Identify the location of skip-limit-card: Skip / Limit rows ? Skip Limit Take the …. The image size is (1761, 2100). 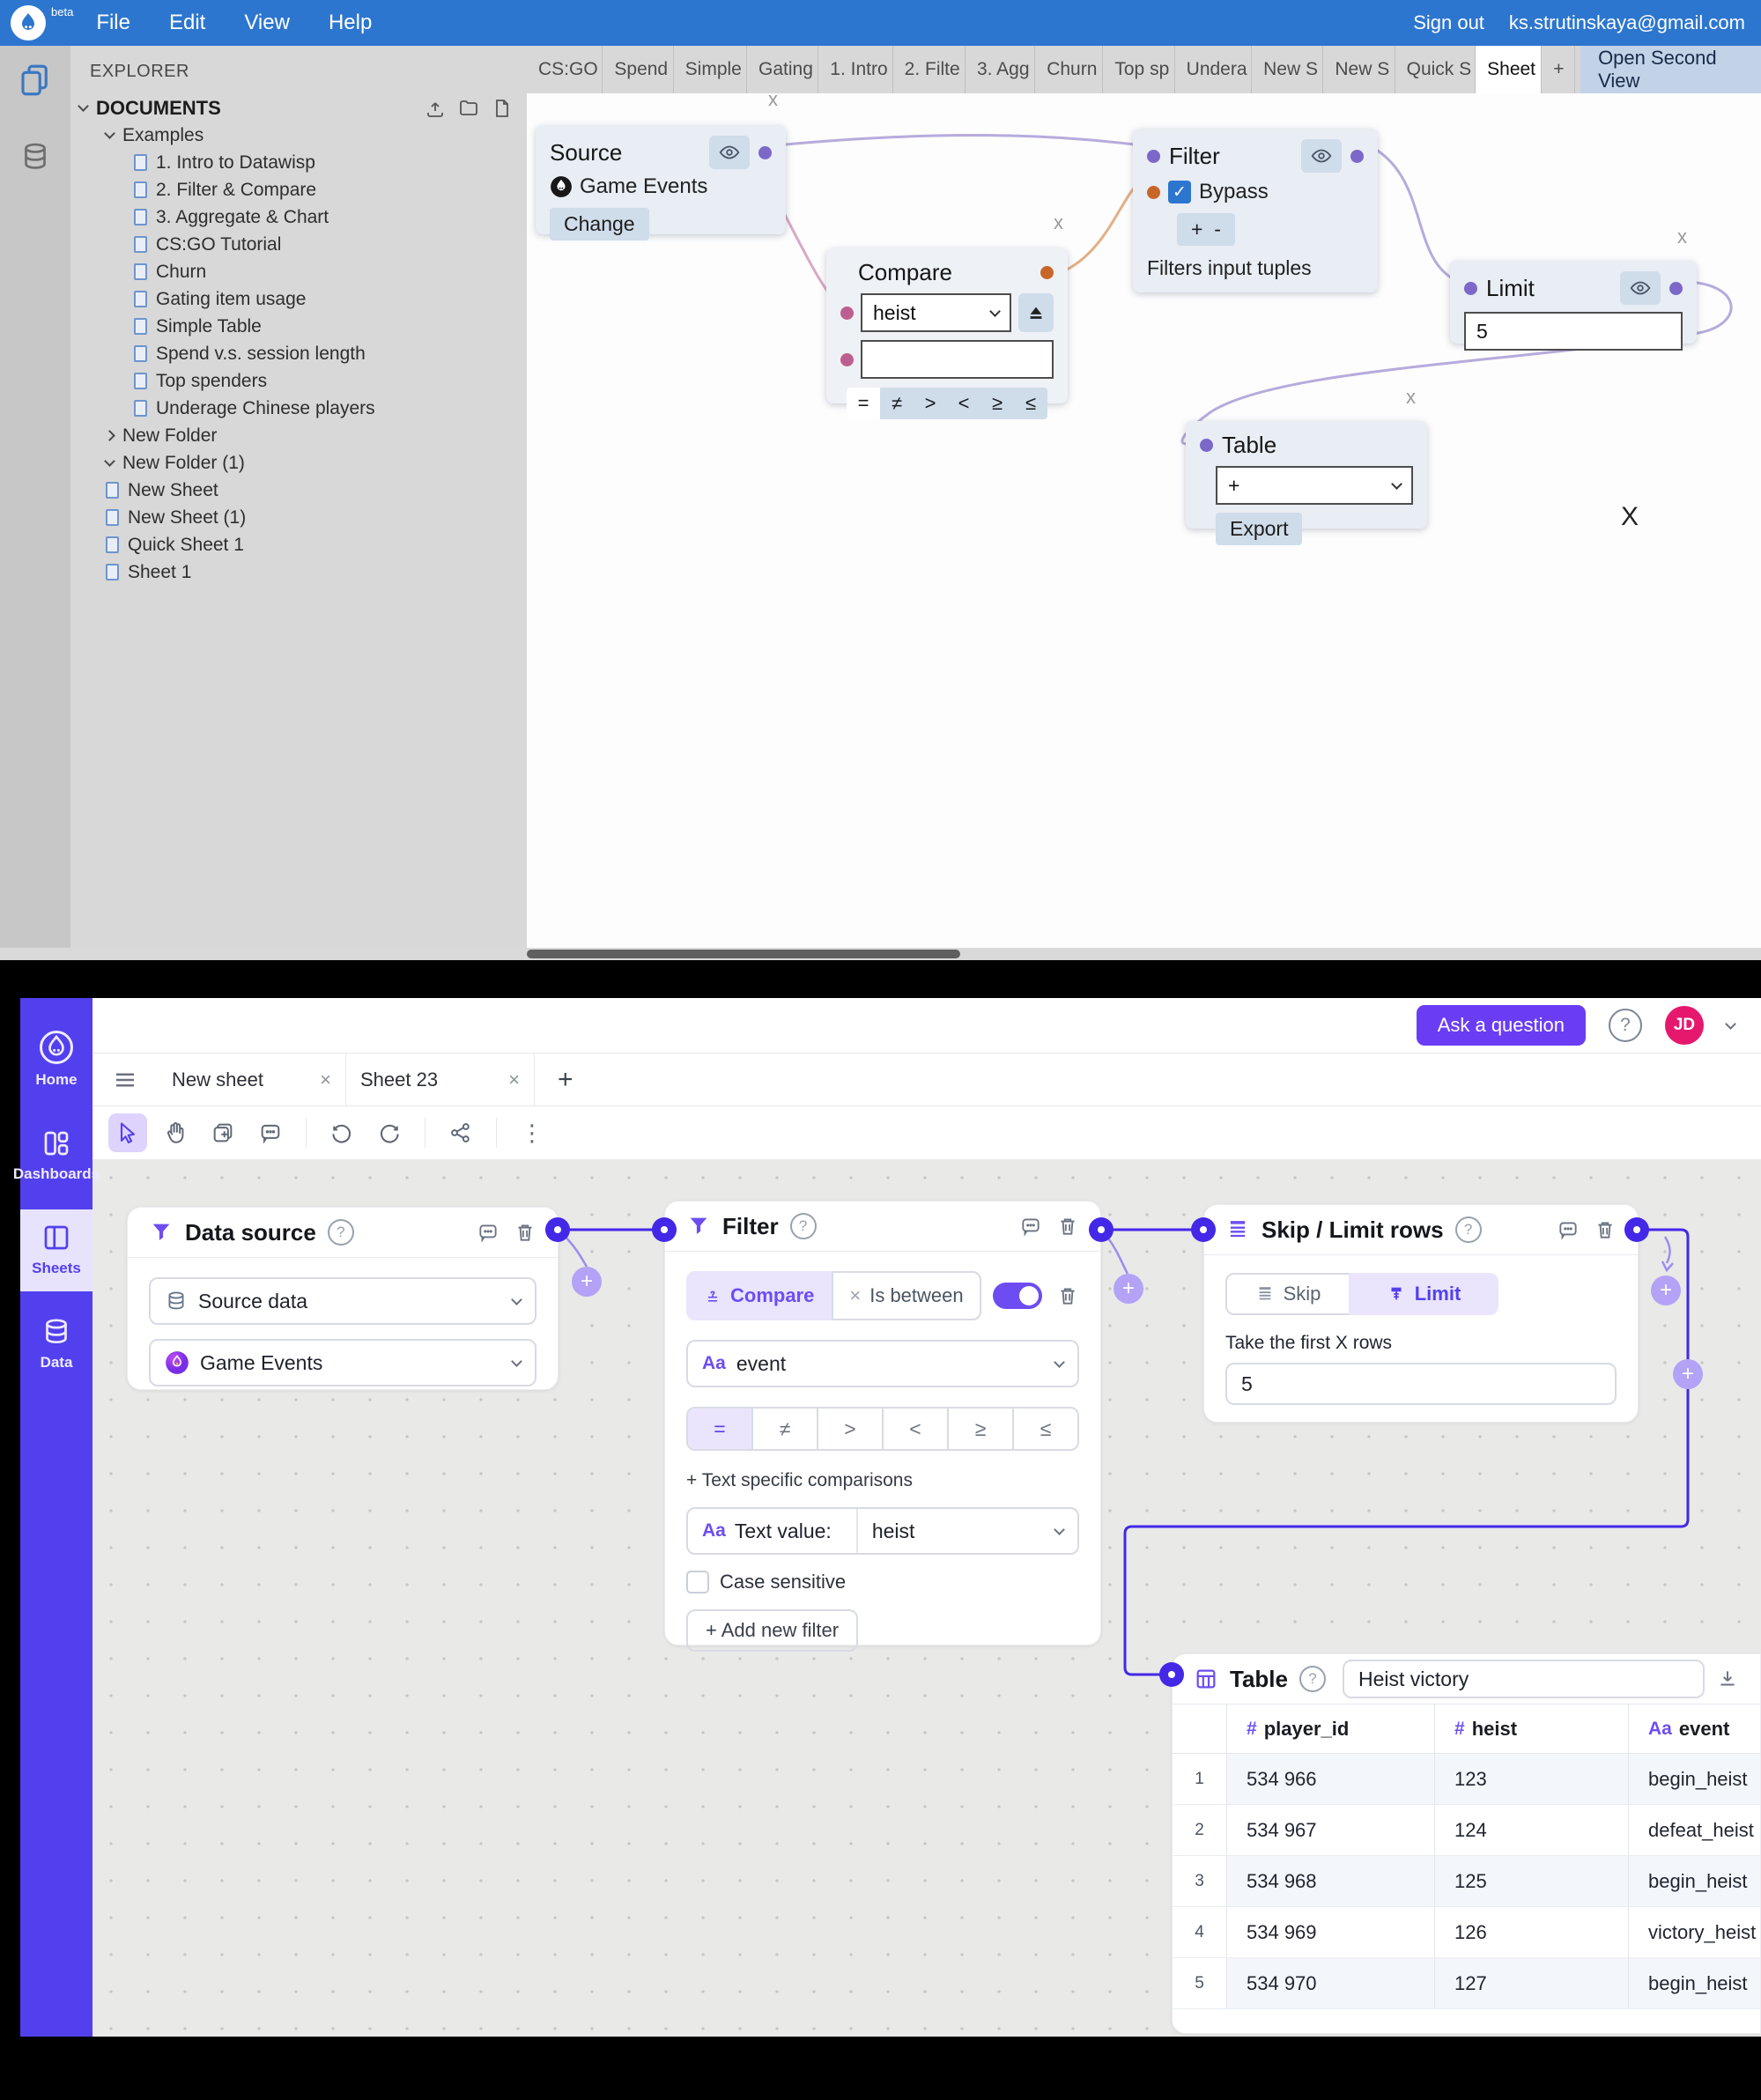
(1421, 1313).